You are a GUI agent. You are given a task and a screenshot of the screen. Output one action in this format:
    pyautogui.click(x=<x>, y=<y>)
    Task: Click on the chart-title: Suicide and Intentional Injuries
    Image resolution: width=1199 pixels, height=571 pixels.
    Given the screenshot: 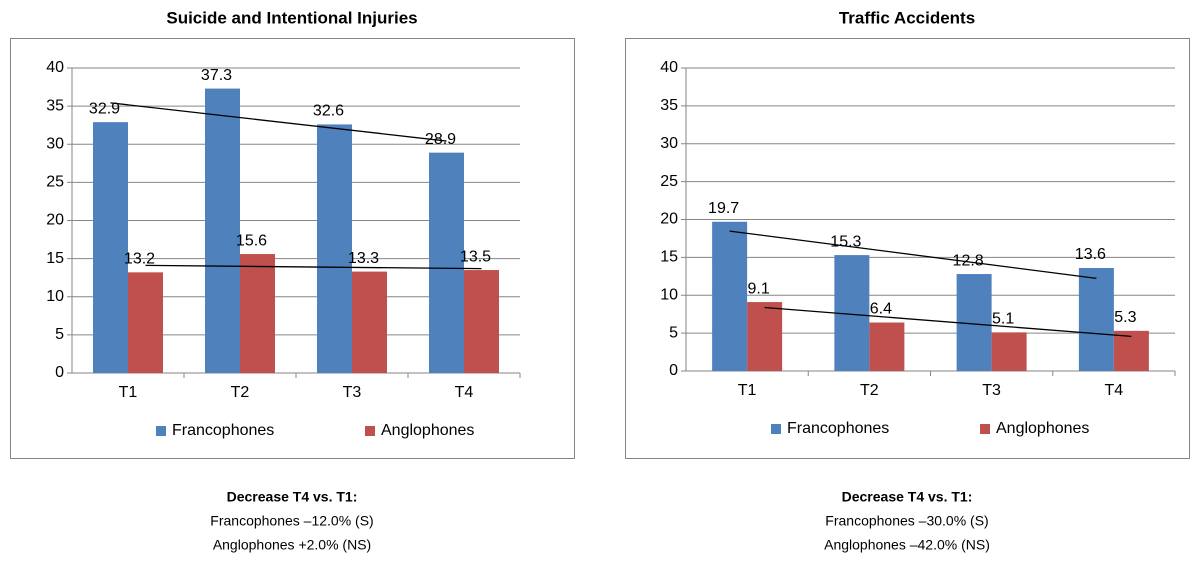 What is the action you would take?
    pyautogui.click(x=291, y=17)
    